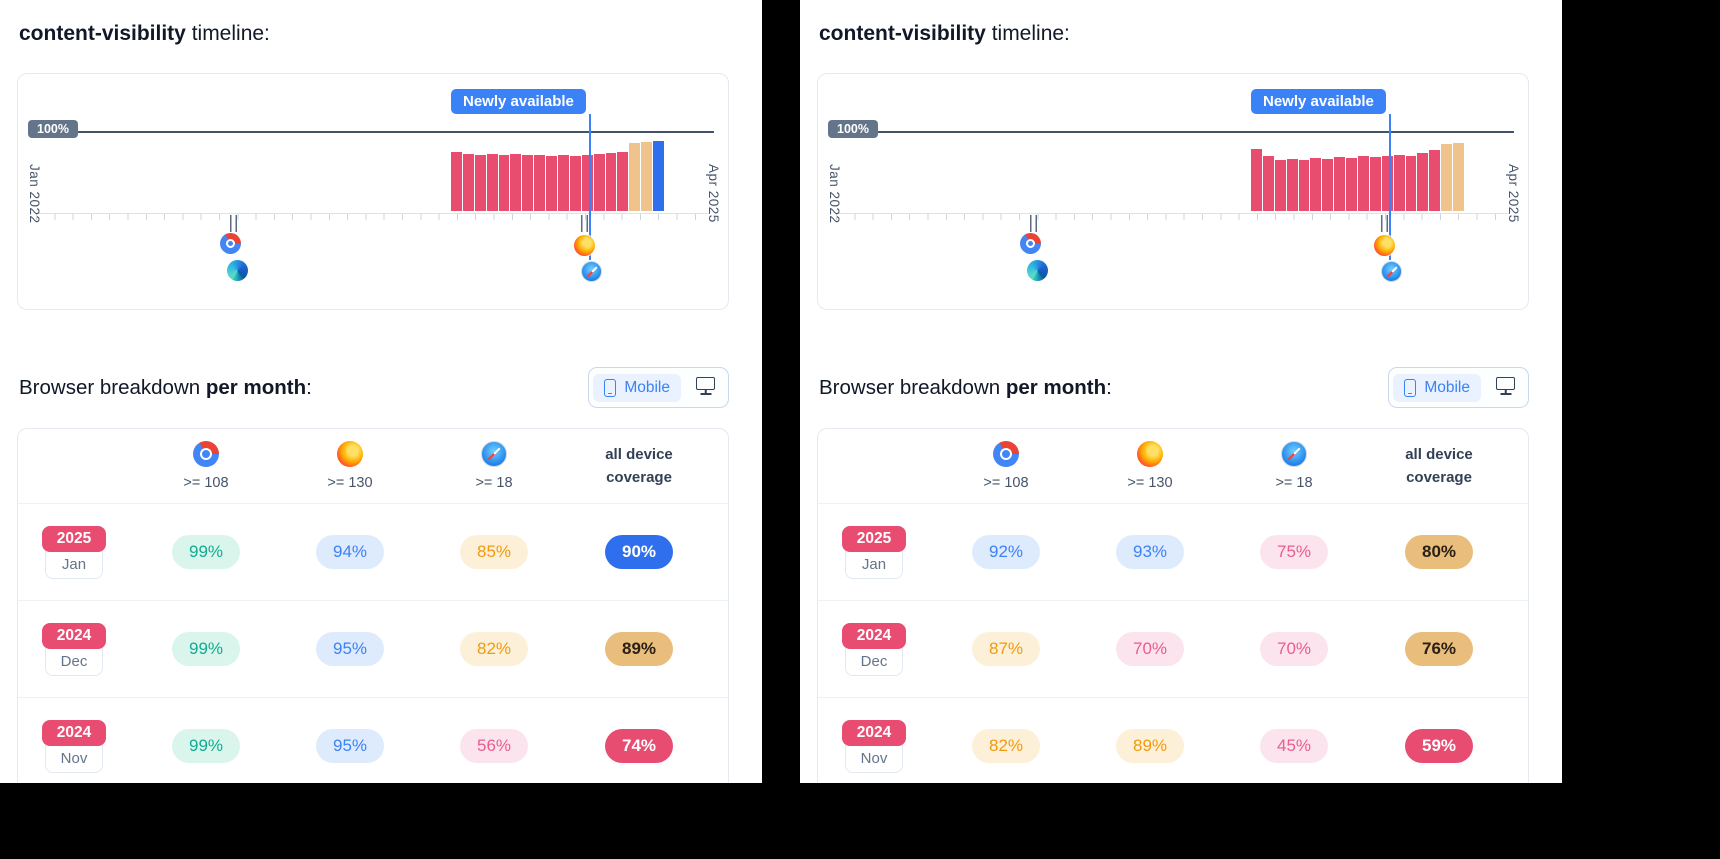 This screenshot has height=859, width=1720. Describe the element at coordinates (518, 101) in the screenshot. I see `newly-available-badge: Newly available` at that location.